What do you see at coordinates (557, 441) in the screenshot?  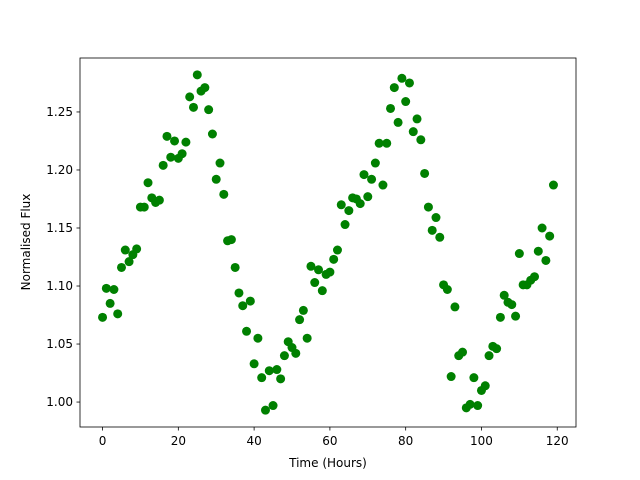 I see `x-tick-label: 120` at bounding box center [557, 441].